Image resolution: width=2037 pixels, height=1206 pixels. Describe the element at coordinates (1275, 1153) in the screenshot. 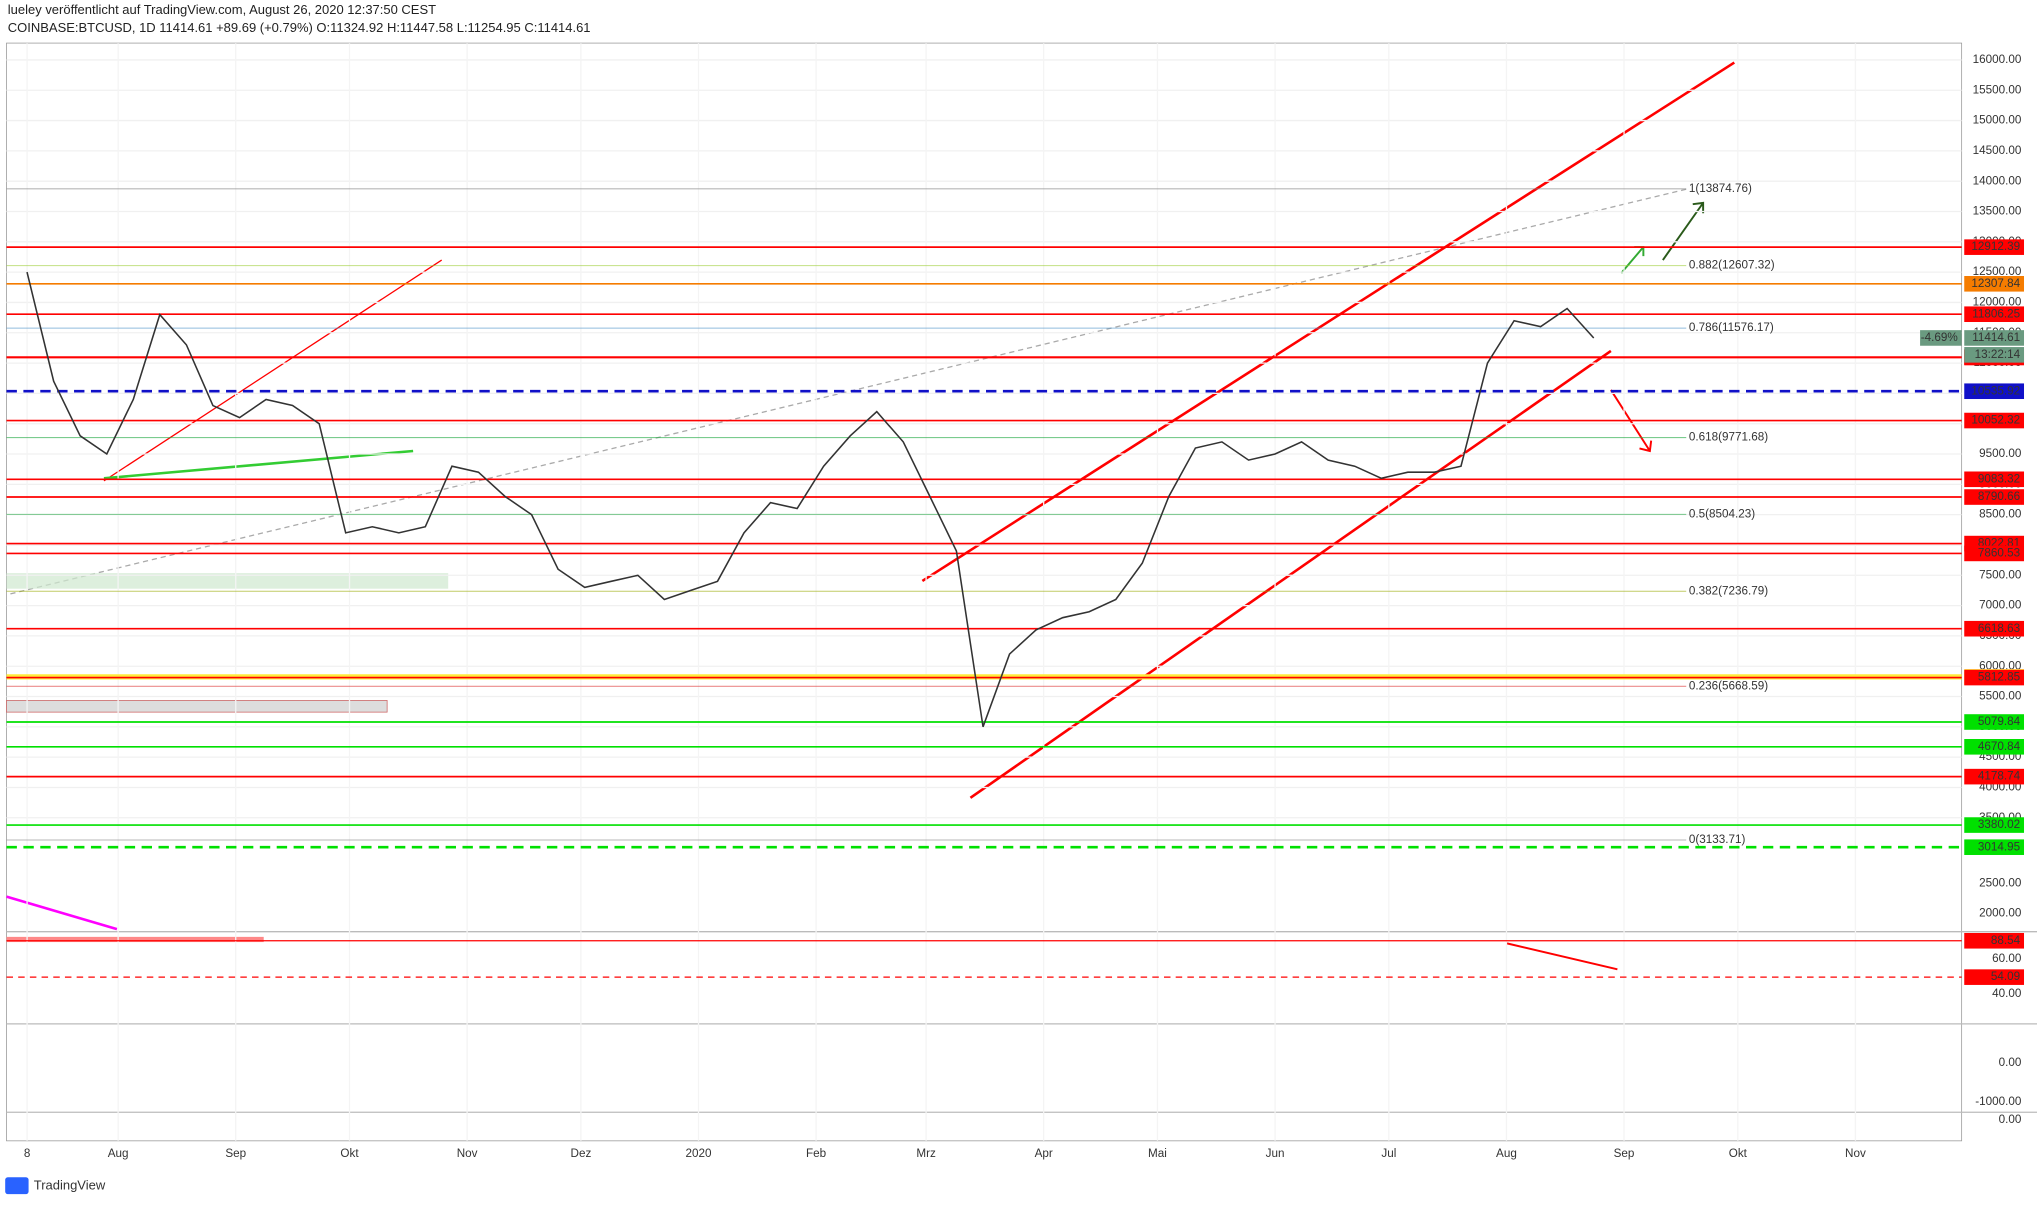

I see `x-tick-label: Jun` at that location.